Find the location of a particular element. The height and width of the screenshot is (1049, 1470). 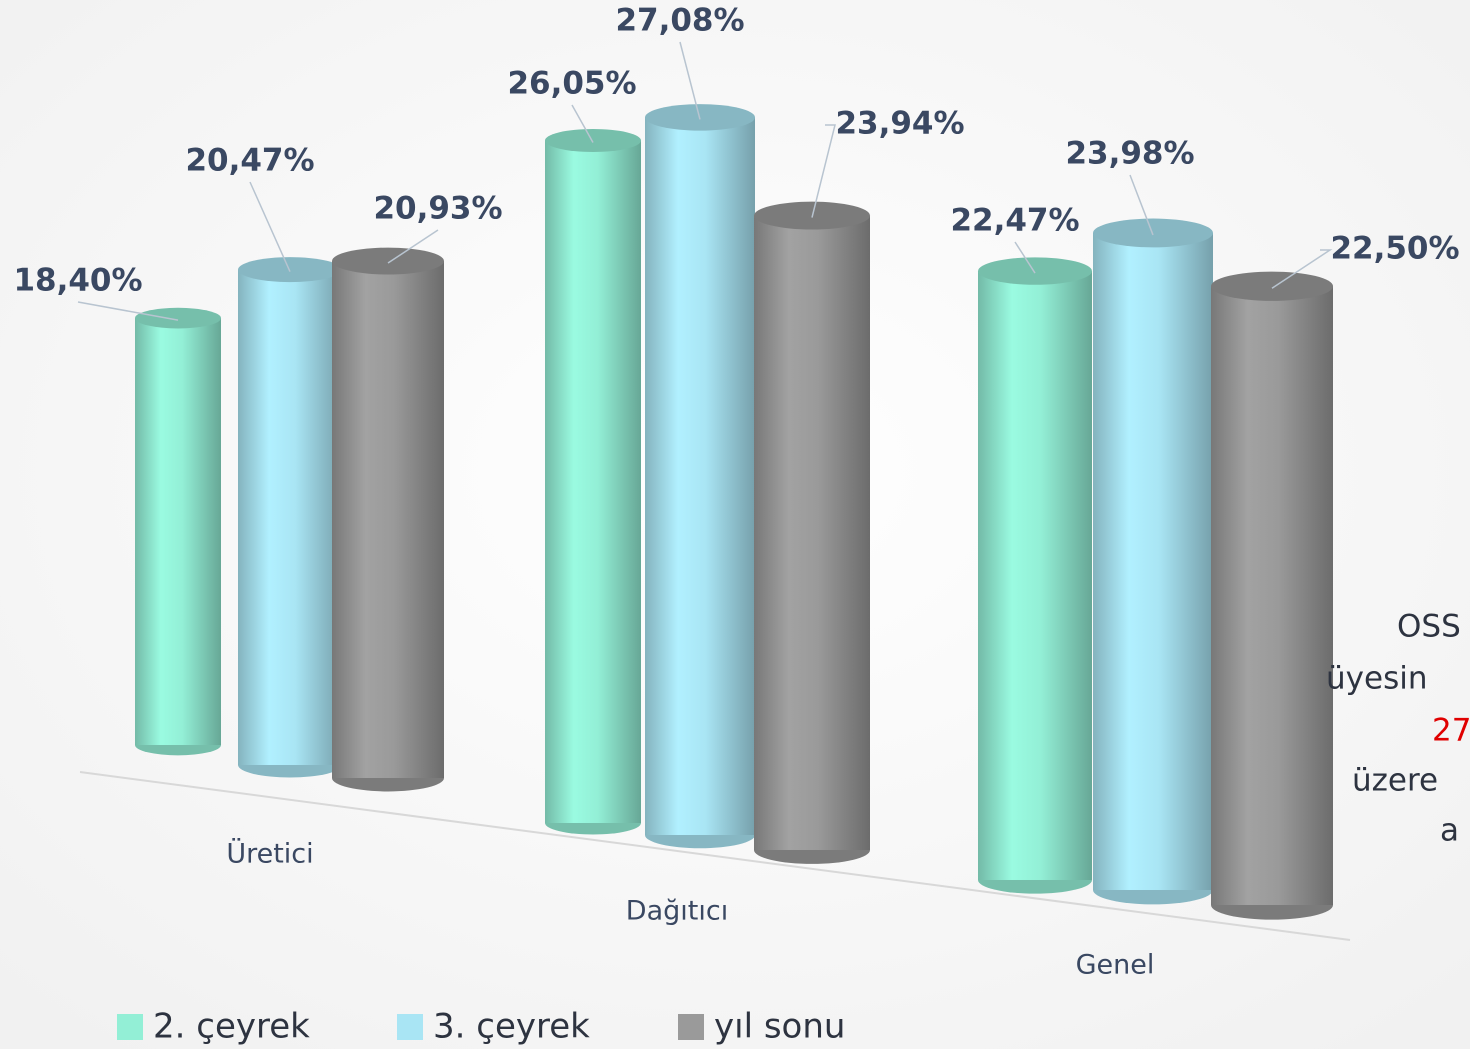

annotation: OSS is located at coordinates (1429, 627).